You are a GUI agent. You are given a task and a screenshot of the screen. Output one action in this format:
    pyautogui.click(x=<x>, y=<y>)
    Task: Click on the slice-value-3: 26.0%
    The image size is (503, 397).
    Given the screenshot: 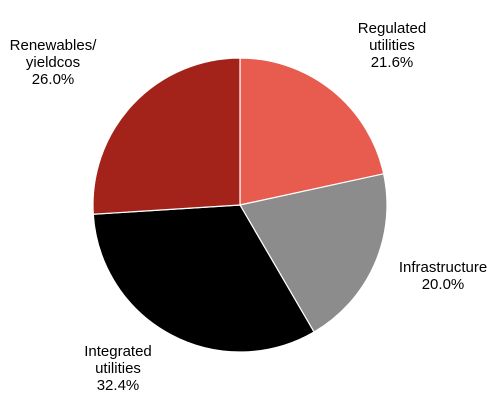 What is the action you would take?
    pyautogui.click(x=53, y=79)
    